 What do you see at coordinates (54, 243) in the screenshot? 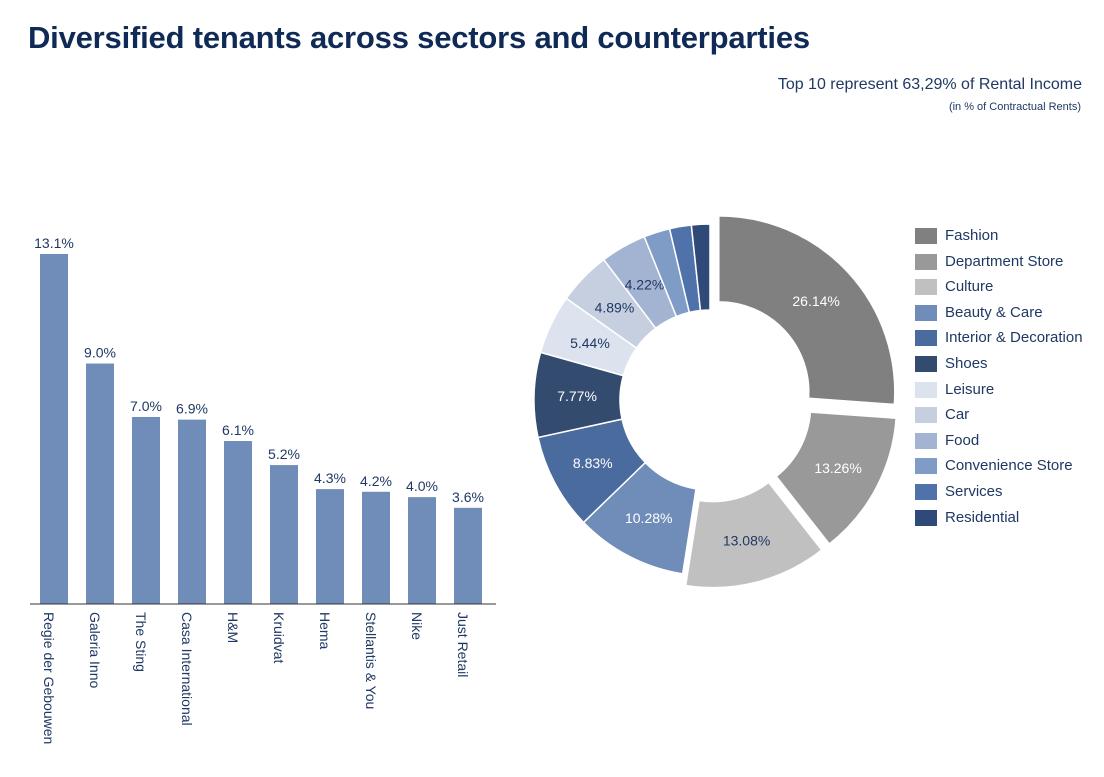
I see `bar-value-label: 13.1%` at bounding box center [54, 243].